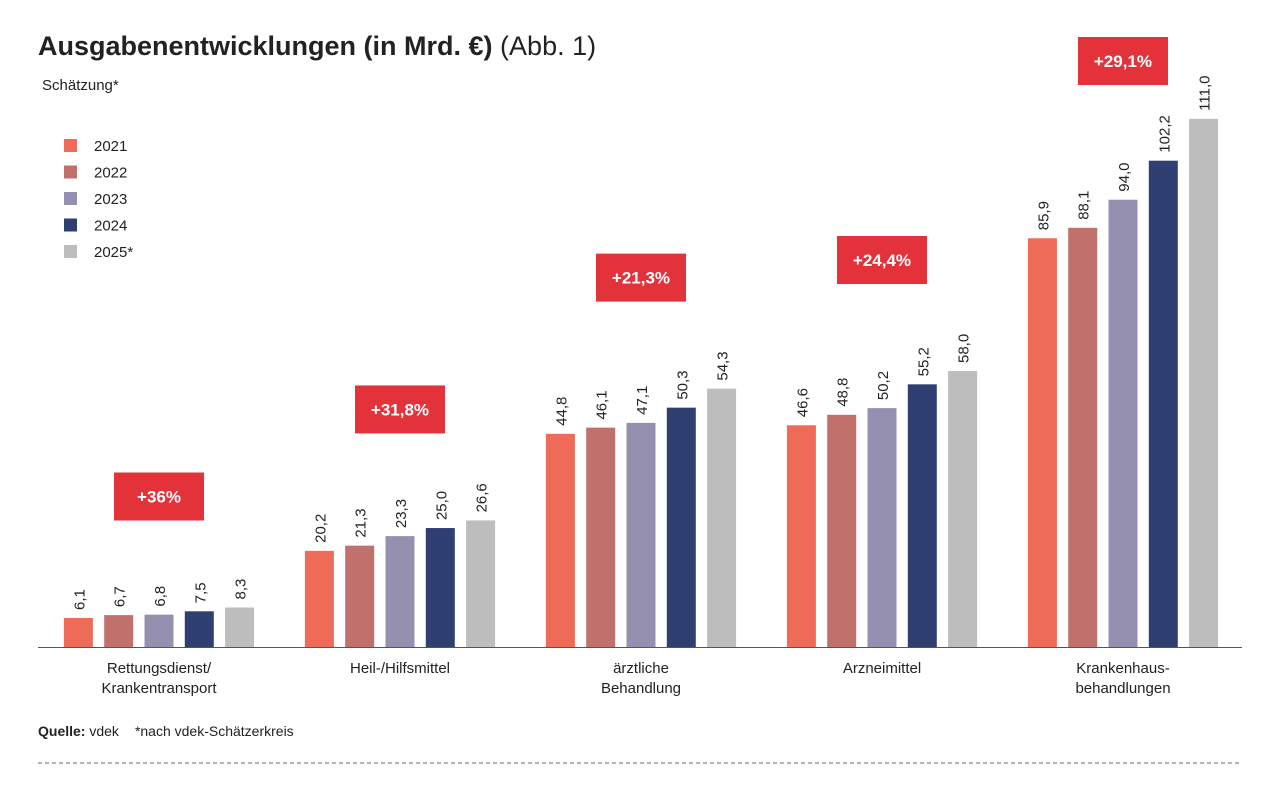  Describe the element at coordinates (964, 348) in the screenshot. I see `value-label: 58,0` at that location.